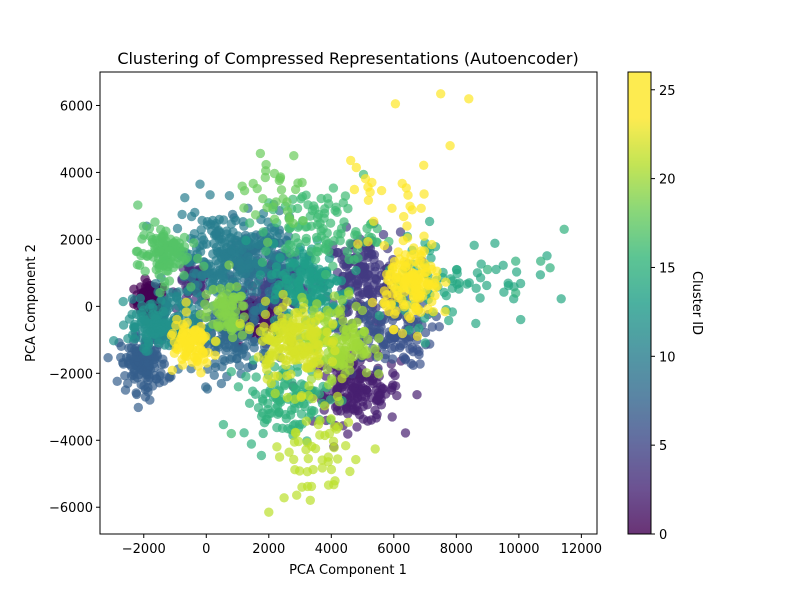  Describe the element at coordinates (667, 268) in the screenshot. I see `colorbar-tick-label: 15` at that location.